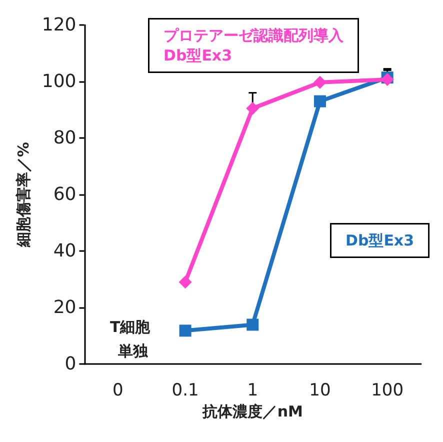  Describe the element at coordinates (387, 390) in the screenshot. I see `x-tick-label: 100` at that location.